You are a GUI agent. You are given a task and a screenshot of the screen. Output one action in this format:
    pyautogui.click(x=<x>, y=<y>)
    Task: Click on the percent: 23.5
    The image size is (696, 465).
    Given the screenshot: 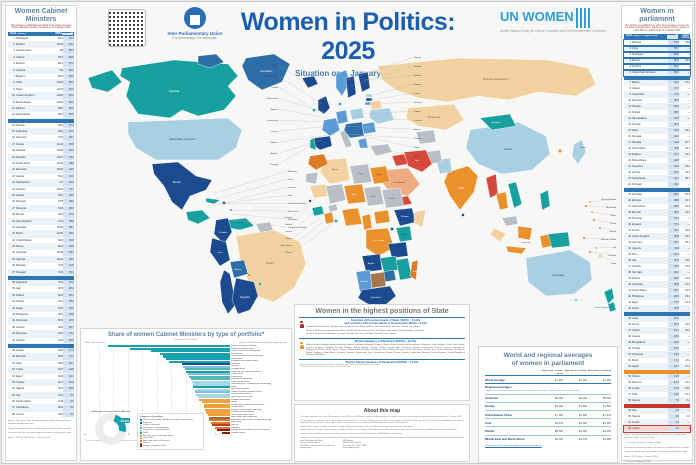 What is the action you would take?
    pyautogui.click(x=68, y=321)
    